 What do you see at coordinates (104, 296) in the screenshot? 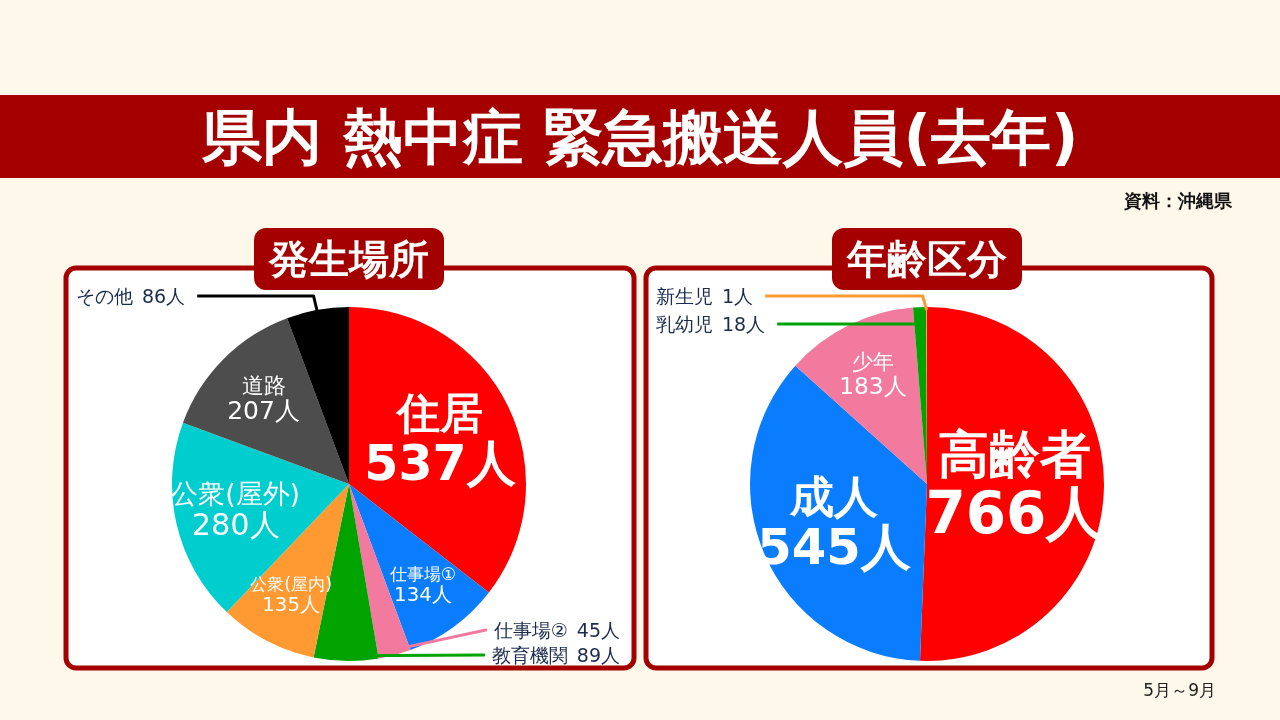
I see `slice-label: その他` at bounding box center [104, 296].